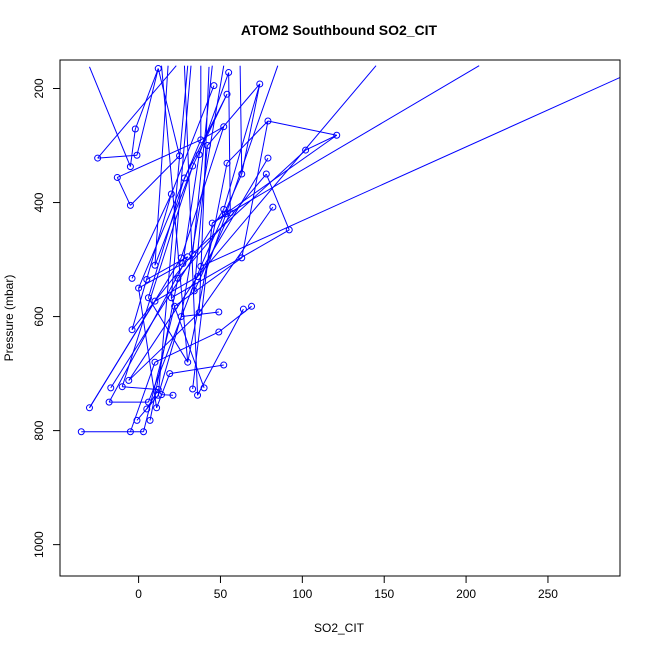 The image size is (650, 650). Describe the element at coordinates (39, 544) in the screenshot. I see `y-tick-label: 1000` at that location.